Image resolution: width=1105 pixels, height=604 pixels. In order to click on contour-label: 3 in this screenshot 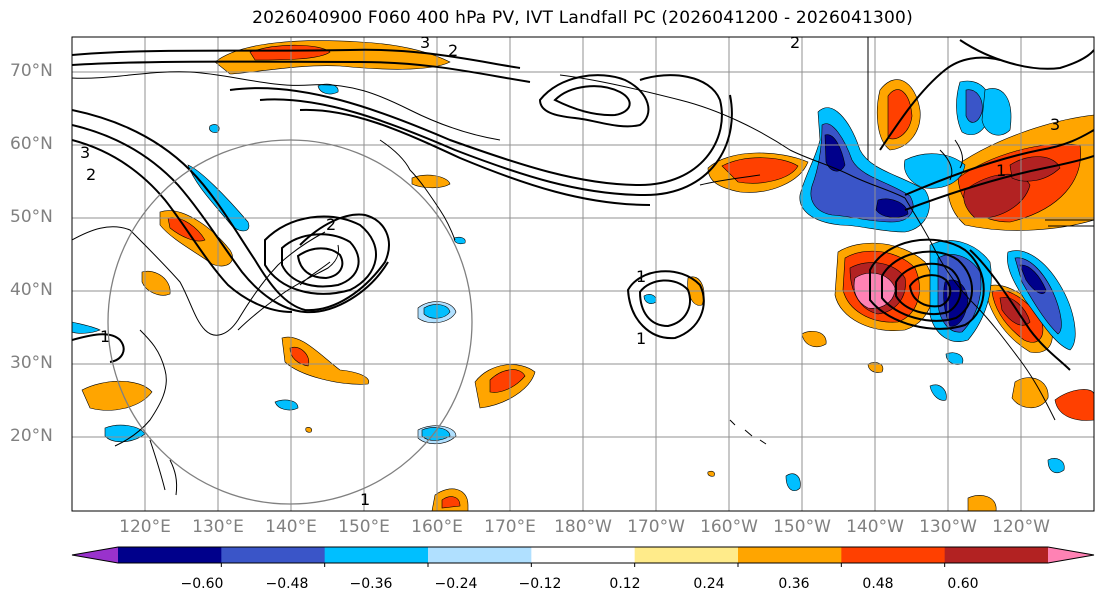, I will do `click(1055, 124)`.